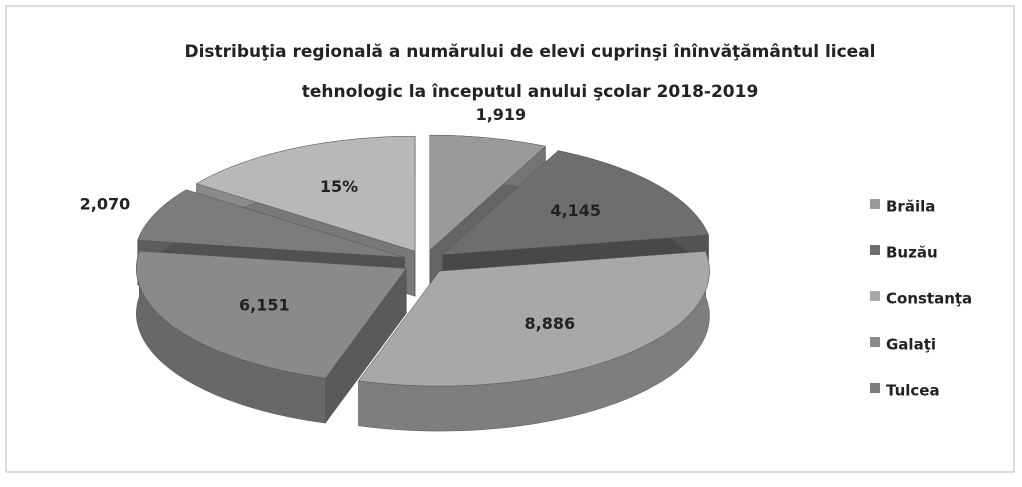  What do you see at coordinates (264, 305) in the screenshot?
I see `data-label: 6,151` at bounding box center [264, 305].